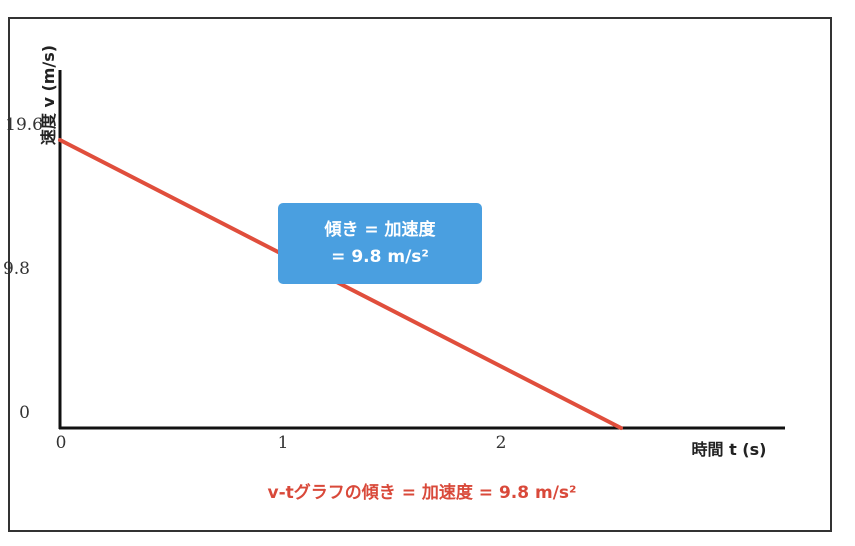  I want to click on annotation-box, so click(380, 243).